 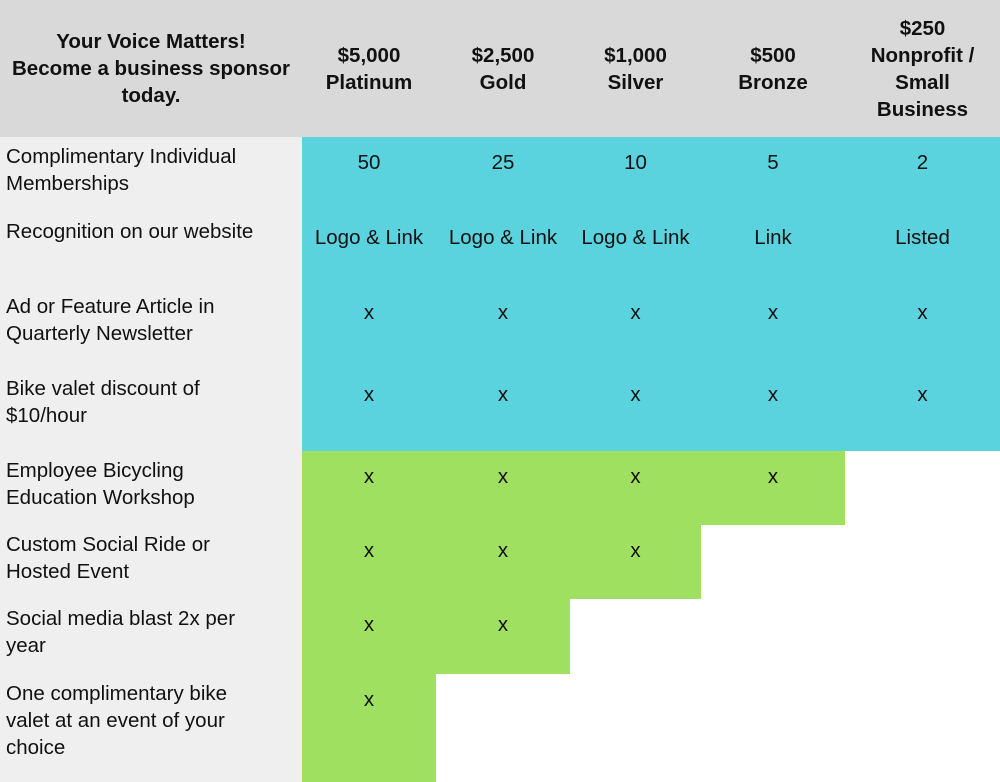 What do you see at coordinates (369, 68) in the screenshot?
I see `tier-header-platinum: $5,000 Platinum` at bounding box center [369, 68].